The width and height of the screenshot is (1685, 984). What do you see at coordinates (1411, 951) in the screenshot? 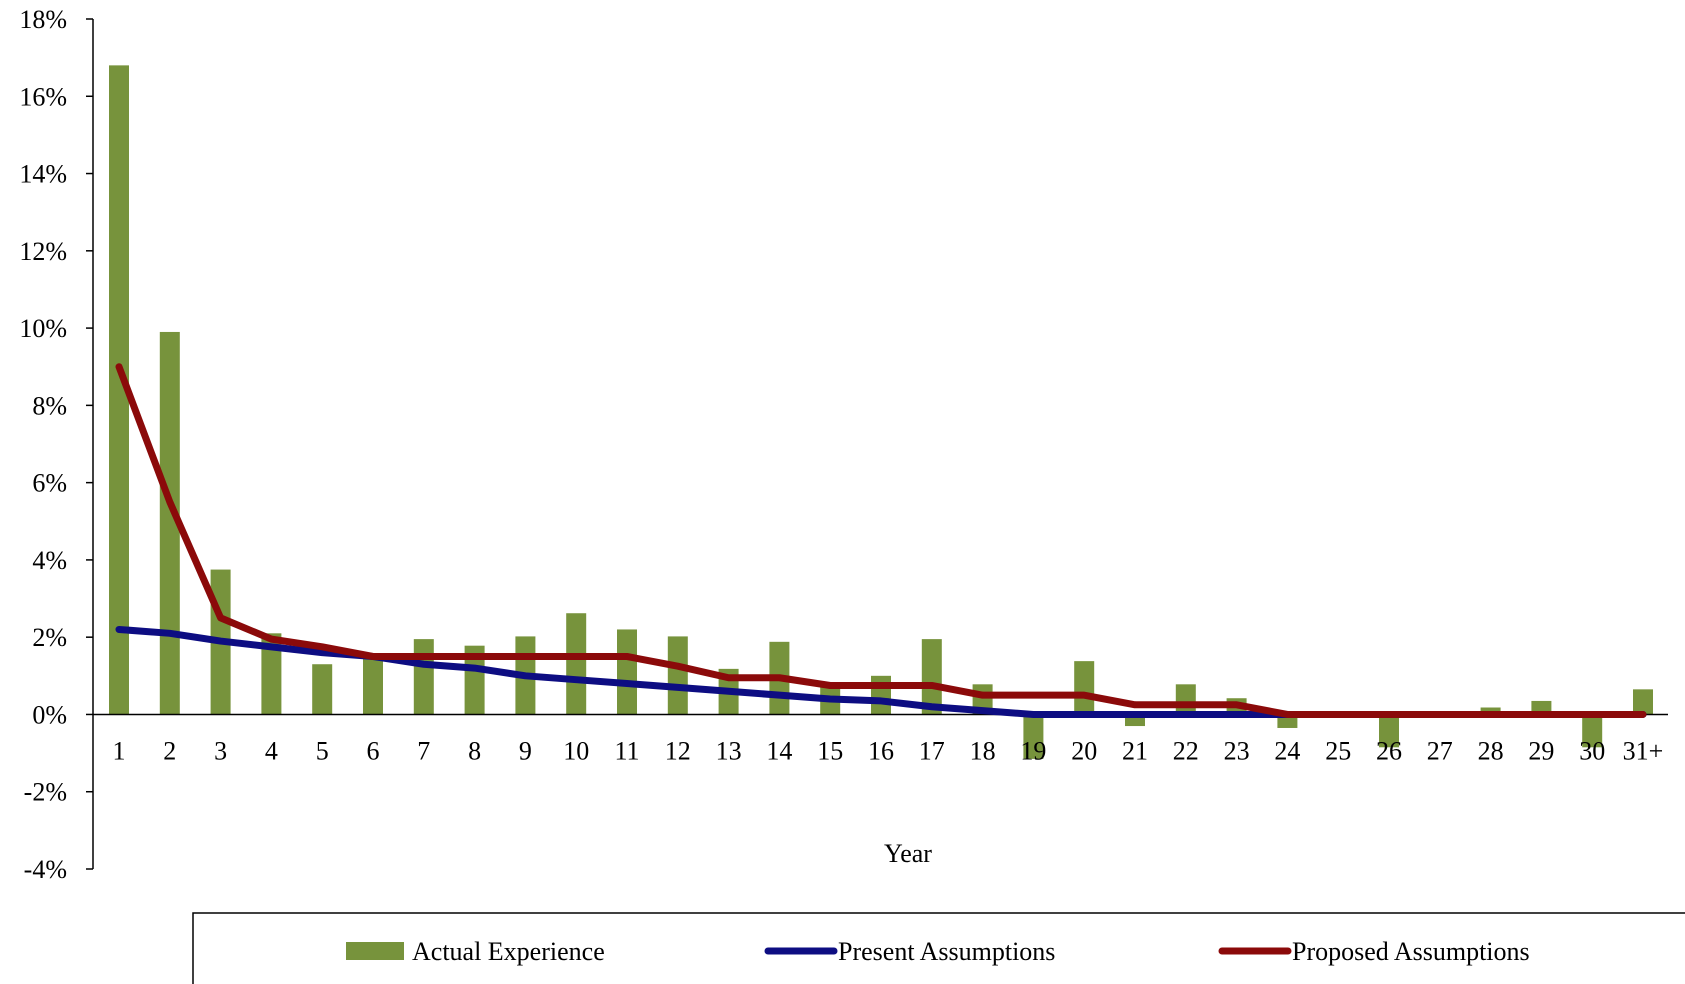
I see `legend-label: Proposed Assumptions` at bounding box center [1411, 951].